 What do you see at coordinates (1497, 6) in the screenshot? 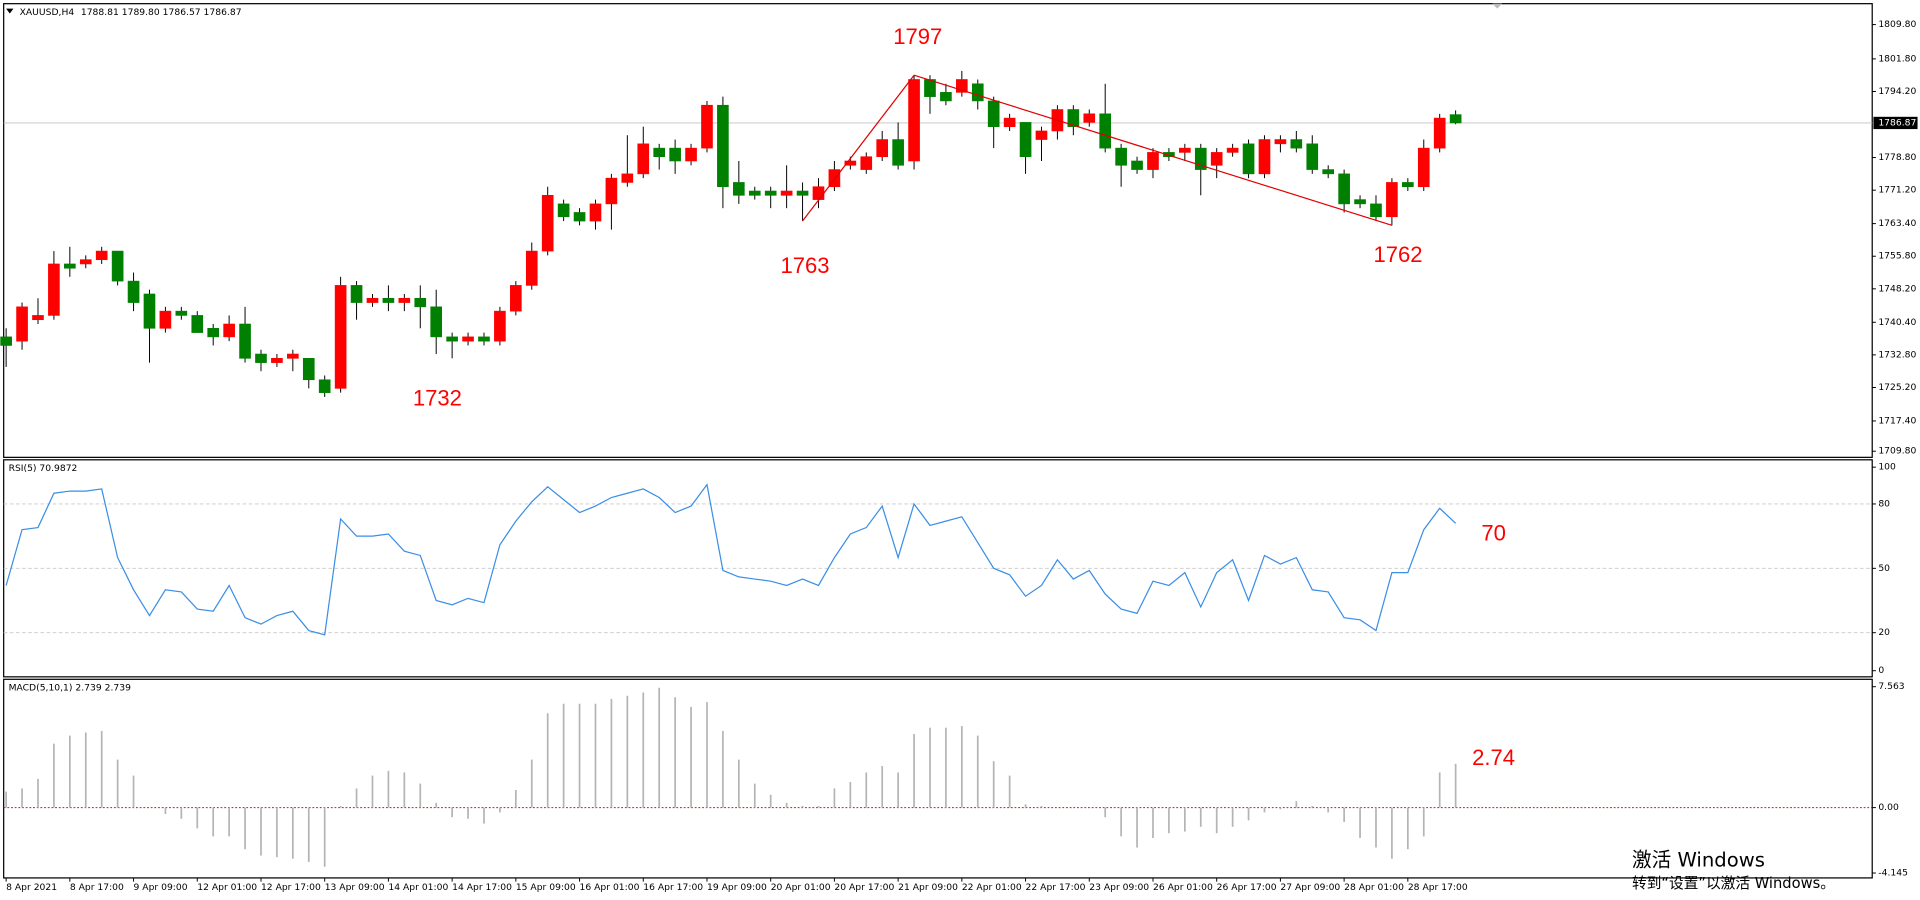
I see `shift-marker` at bounding box center [1497, 6].